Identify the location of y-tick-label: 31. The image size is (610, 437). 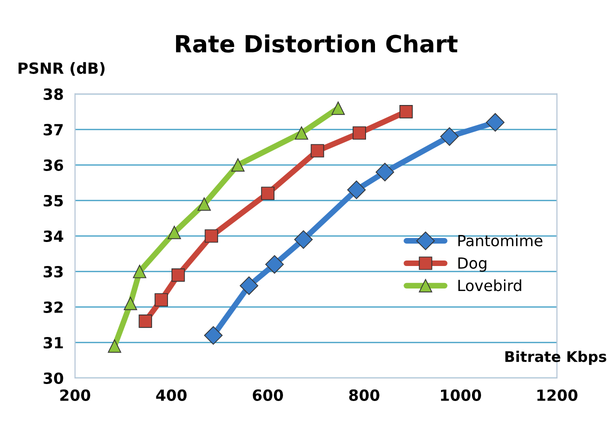
(53, 342).